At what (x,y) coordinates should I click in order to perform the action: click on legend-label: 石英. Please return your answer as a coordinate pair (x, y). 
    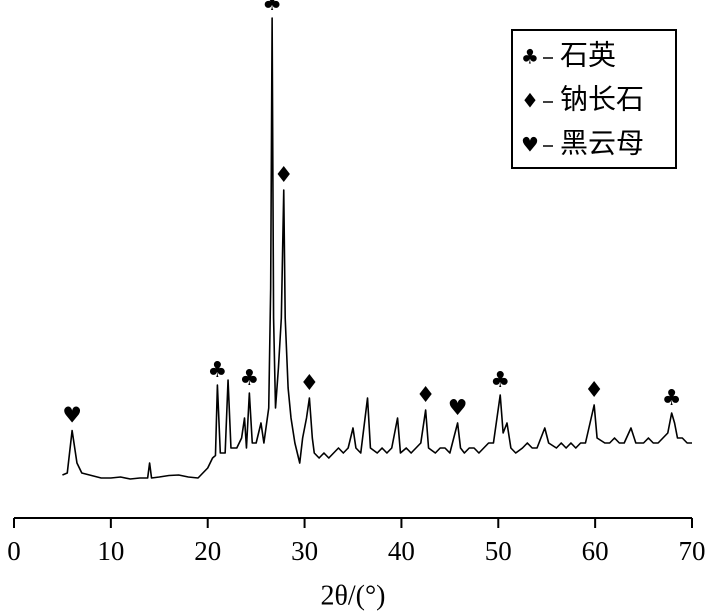
    Looking at the image, I should click on (588, 55).